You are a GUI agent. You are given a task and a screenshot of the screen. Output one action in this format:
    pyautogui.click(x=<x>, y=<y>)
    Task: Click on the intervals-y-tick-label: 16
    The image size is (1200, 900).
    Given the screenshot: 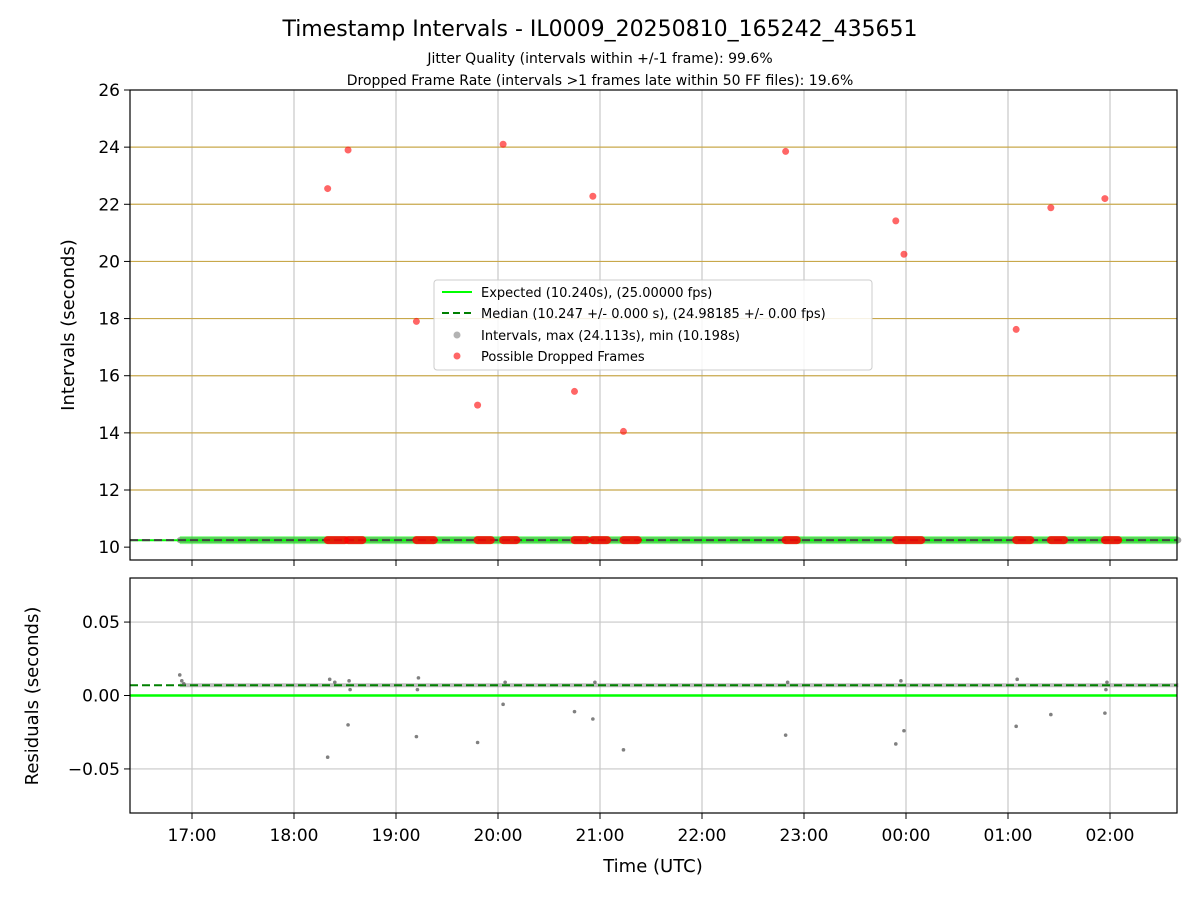 What is the action you would take?
    pyautogui.click(x=109, y=377)
    